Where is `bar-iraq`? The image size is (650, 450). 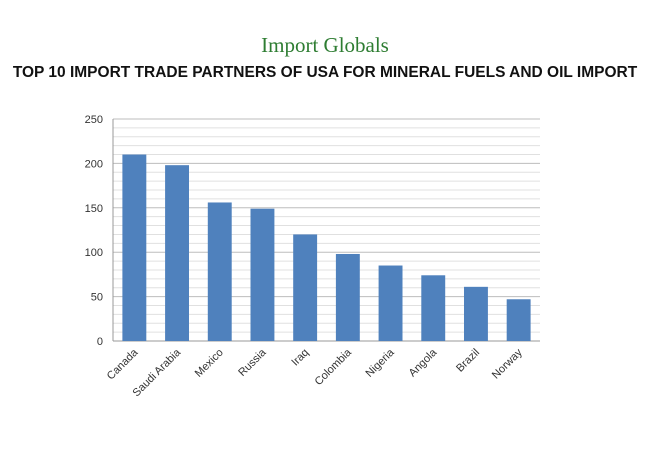 bar-iraq is located at coordinates (305, 287).